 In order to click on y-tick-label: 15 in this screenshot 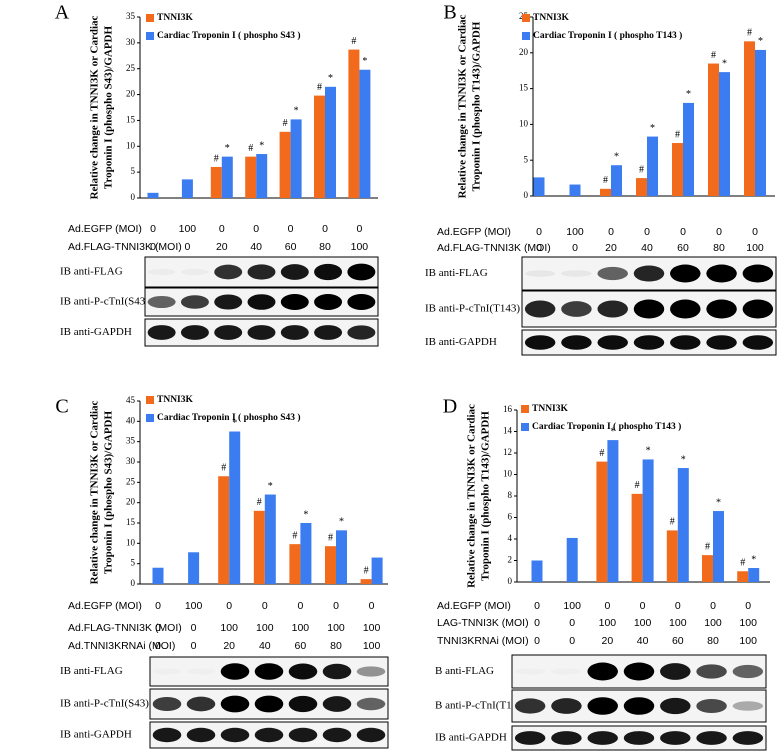, I will do `click(524, 88)`.